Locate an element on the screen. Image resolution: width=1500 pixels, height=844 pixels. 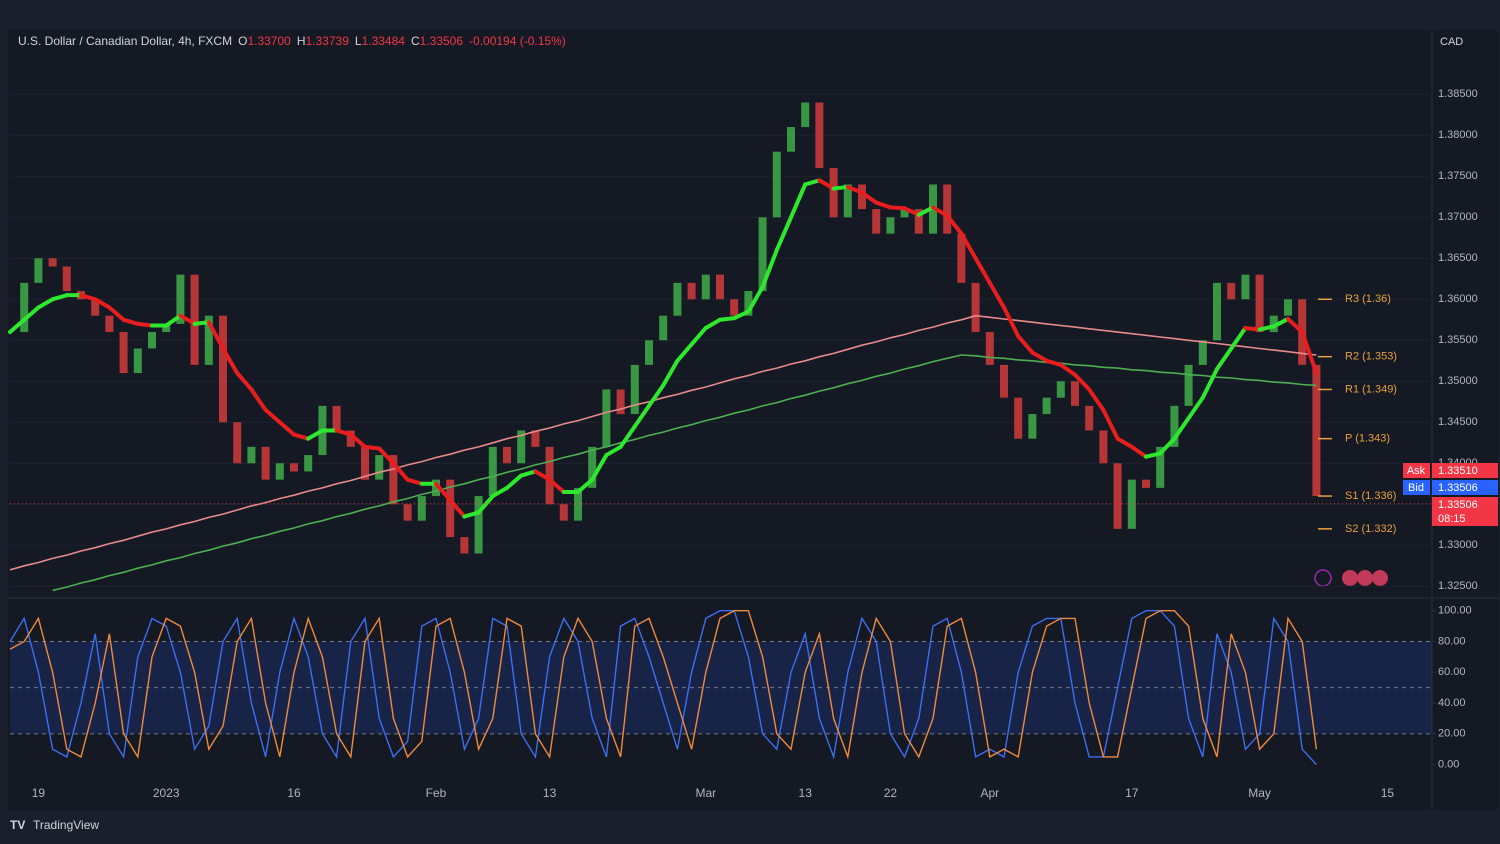
y-tick-label: 1.38500 is located at coordinates (1458, 94).